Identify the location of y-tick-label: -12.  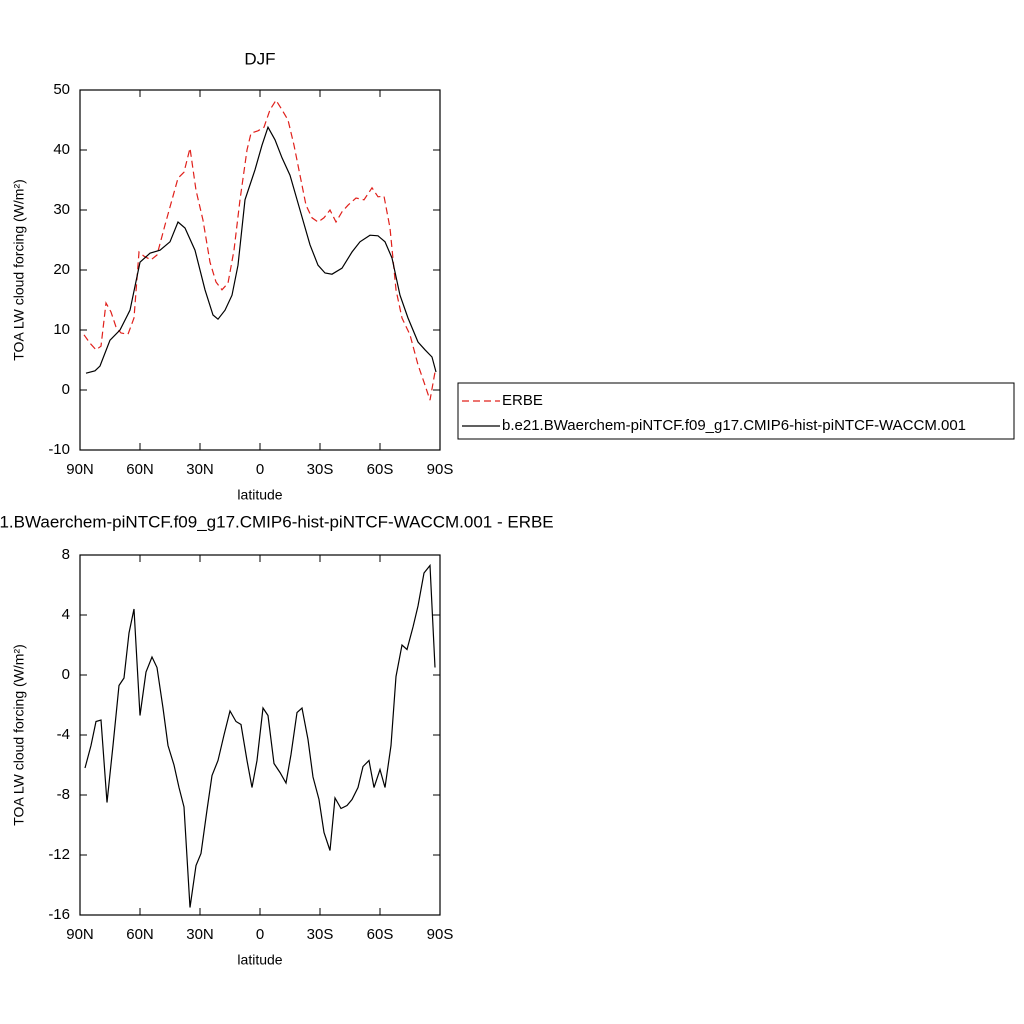
(59, 854).